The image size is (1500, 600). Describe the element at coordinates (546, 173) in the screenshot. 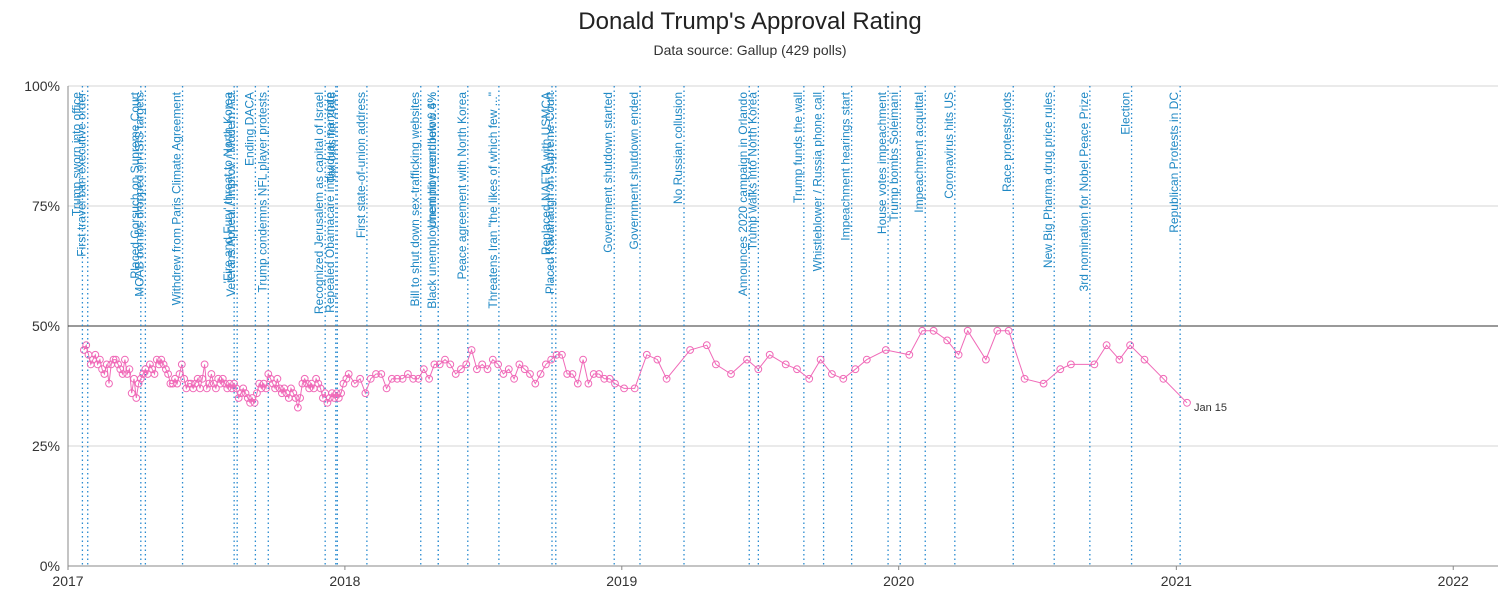

I see `event-label: Replaced NAFTA with USMCA` at that location.